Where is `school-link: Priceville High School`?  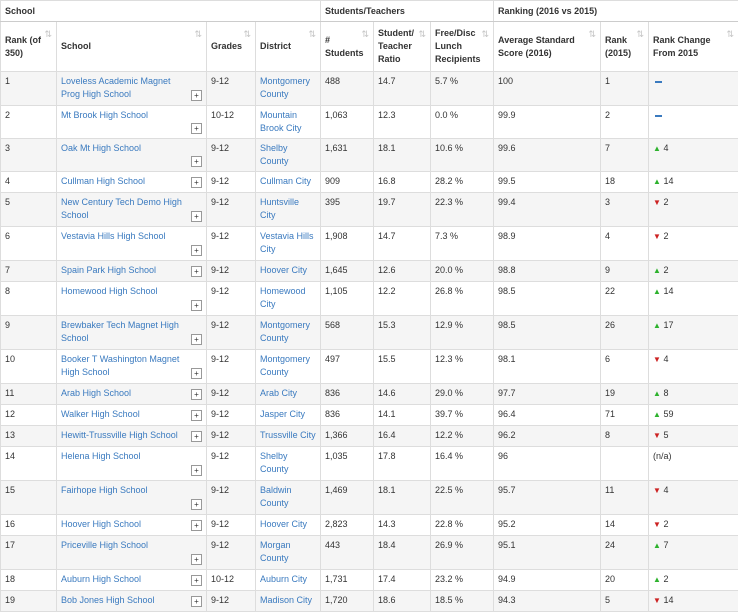 school-link: Priceville High School is located at coordinates (104, 545).